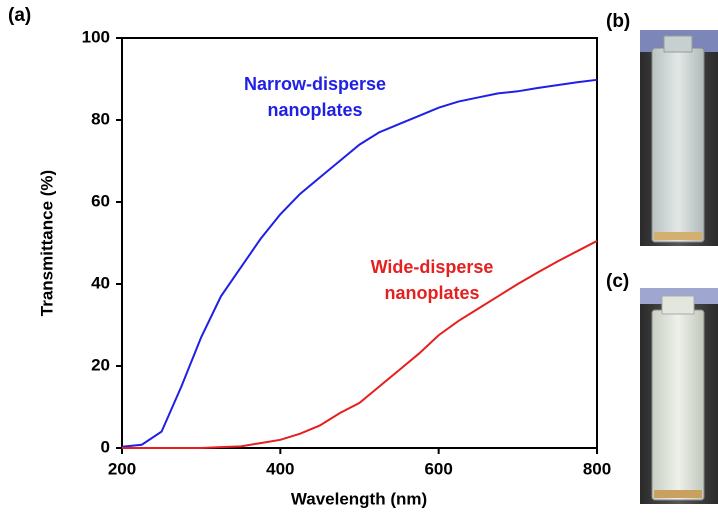 This screenshot has height=523, width=718. I want to click on x-tick-label: 400, so click(280, 468).